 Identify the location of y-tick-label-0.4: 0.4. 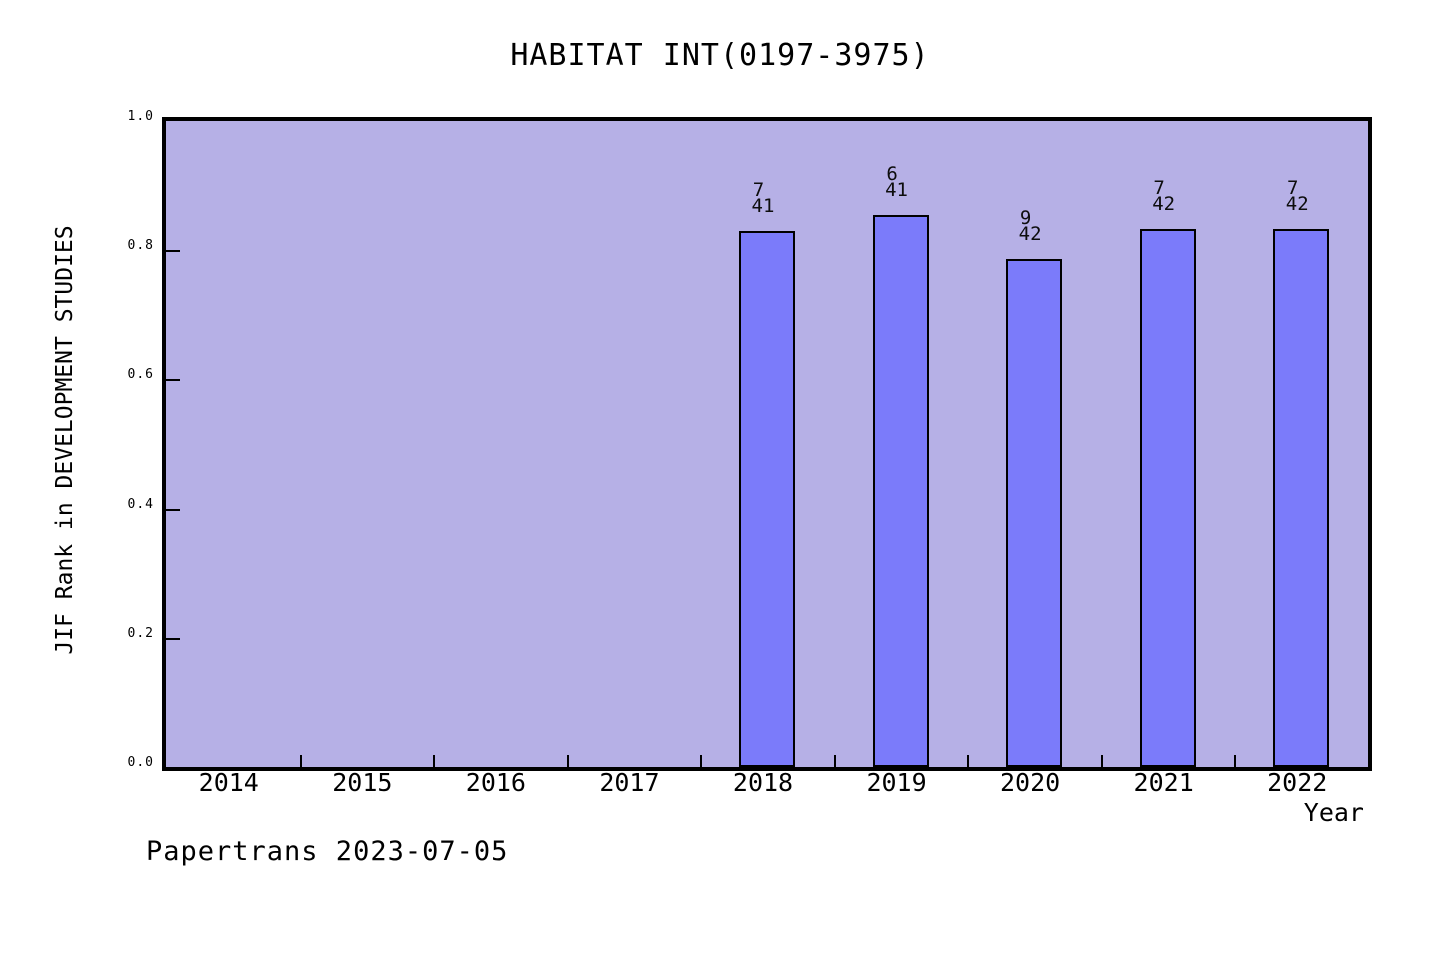
(140, 504).